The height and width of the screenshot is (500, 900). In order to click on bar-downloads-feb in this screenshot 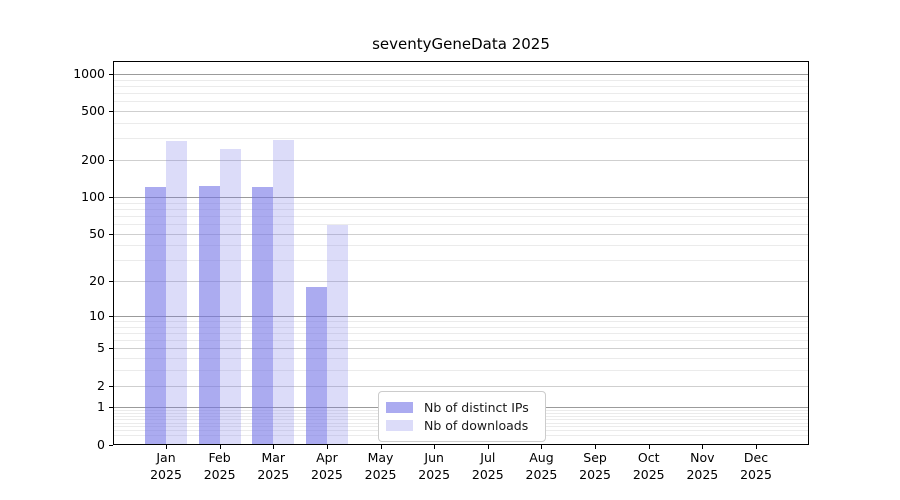, I will do `click(230, 297)`.